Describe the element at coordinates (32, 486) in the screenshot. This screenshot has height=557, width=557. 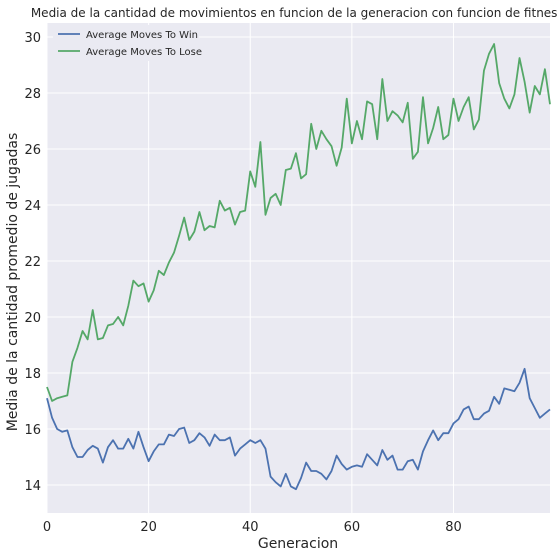
I see `y-tick-label: 14` at that location.